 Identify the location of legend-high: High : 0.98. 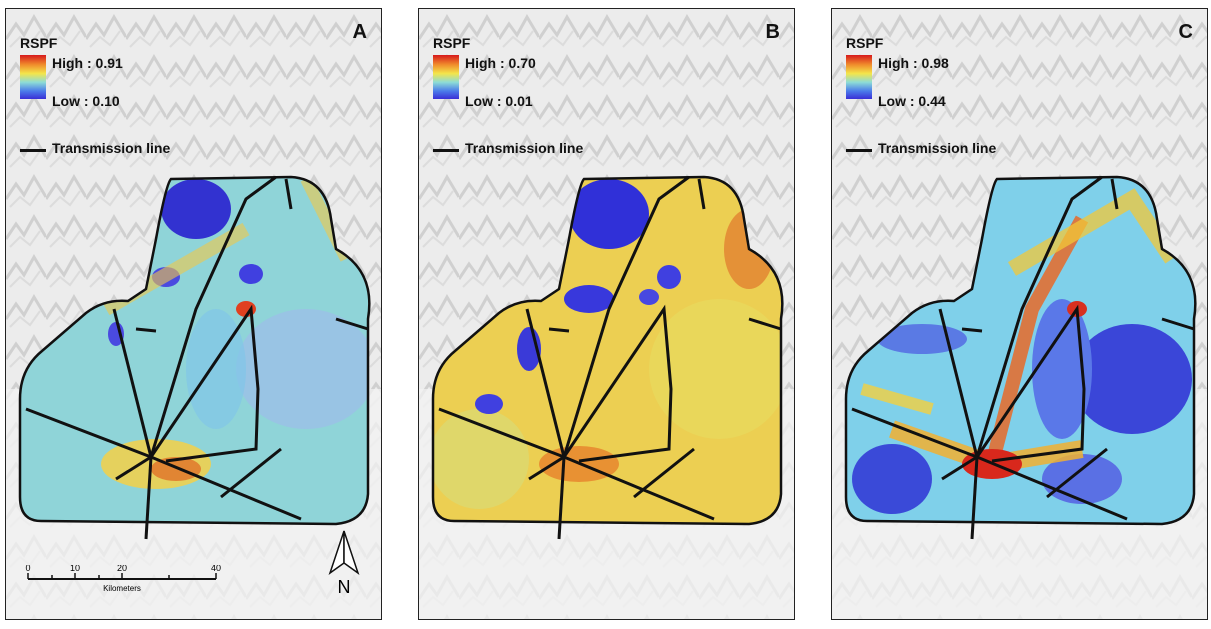
(913, 63).